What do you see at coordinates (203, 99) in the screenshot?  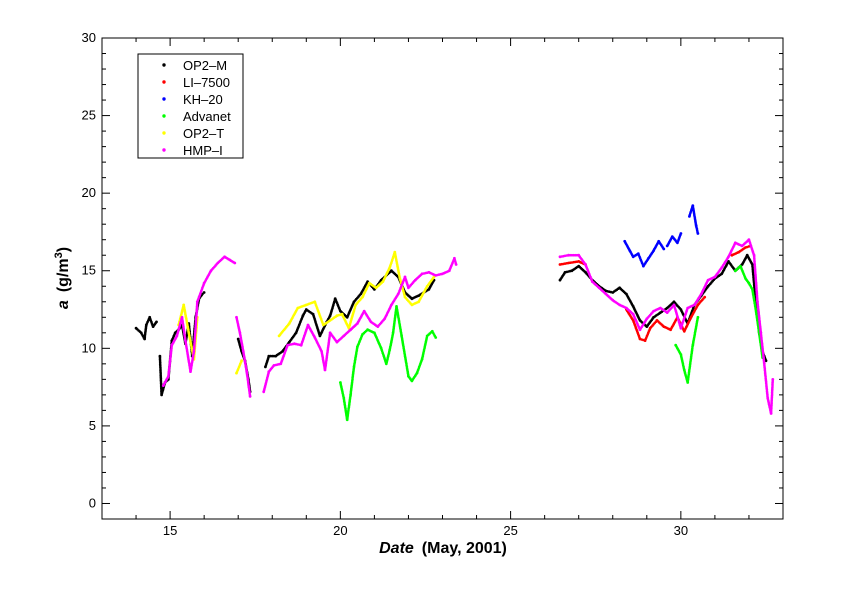 I see `legend-label: KH–20` at bounding box center [203, 99].